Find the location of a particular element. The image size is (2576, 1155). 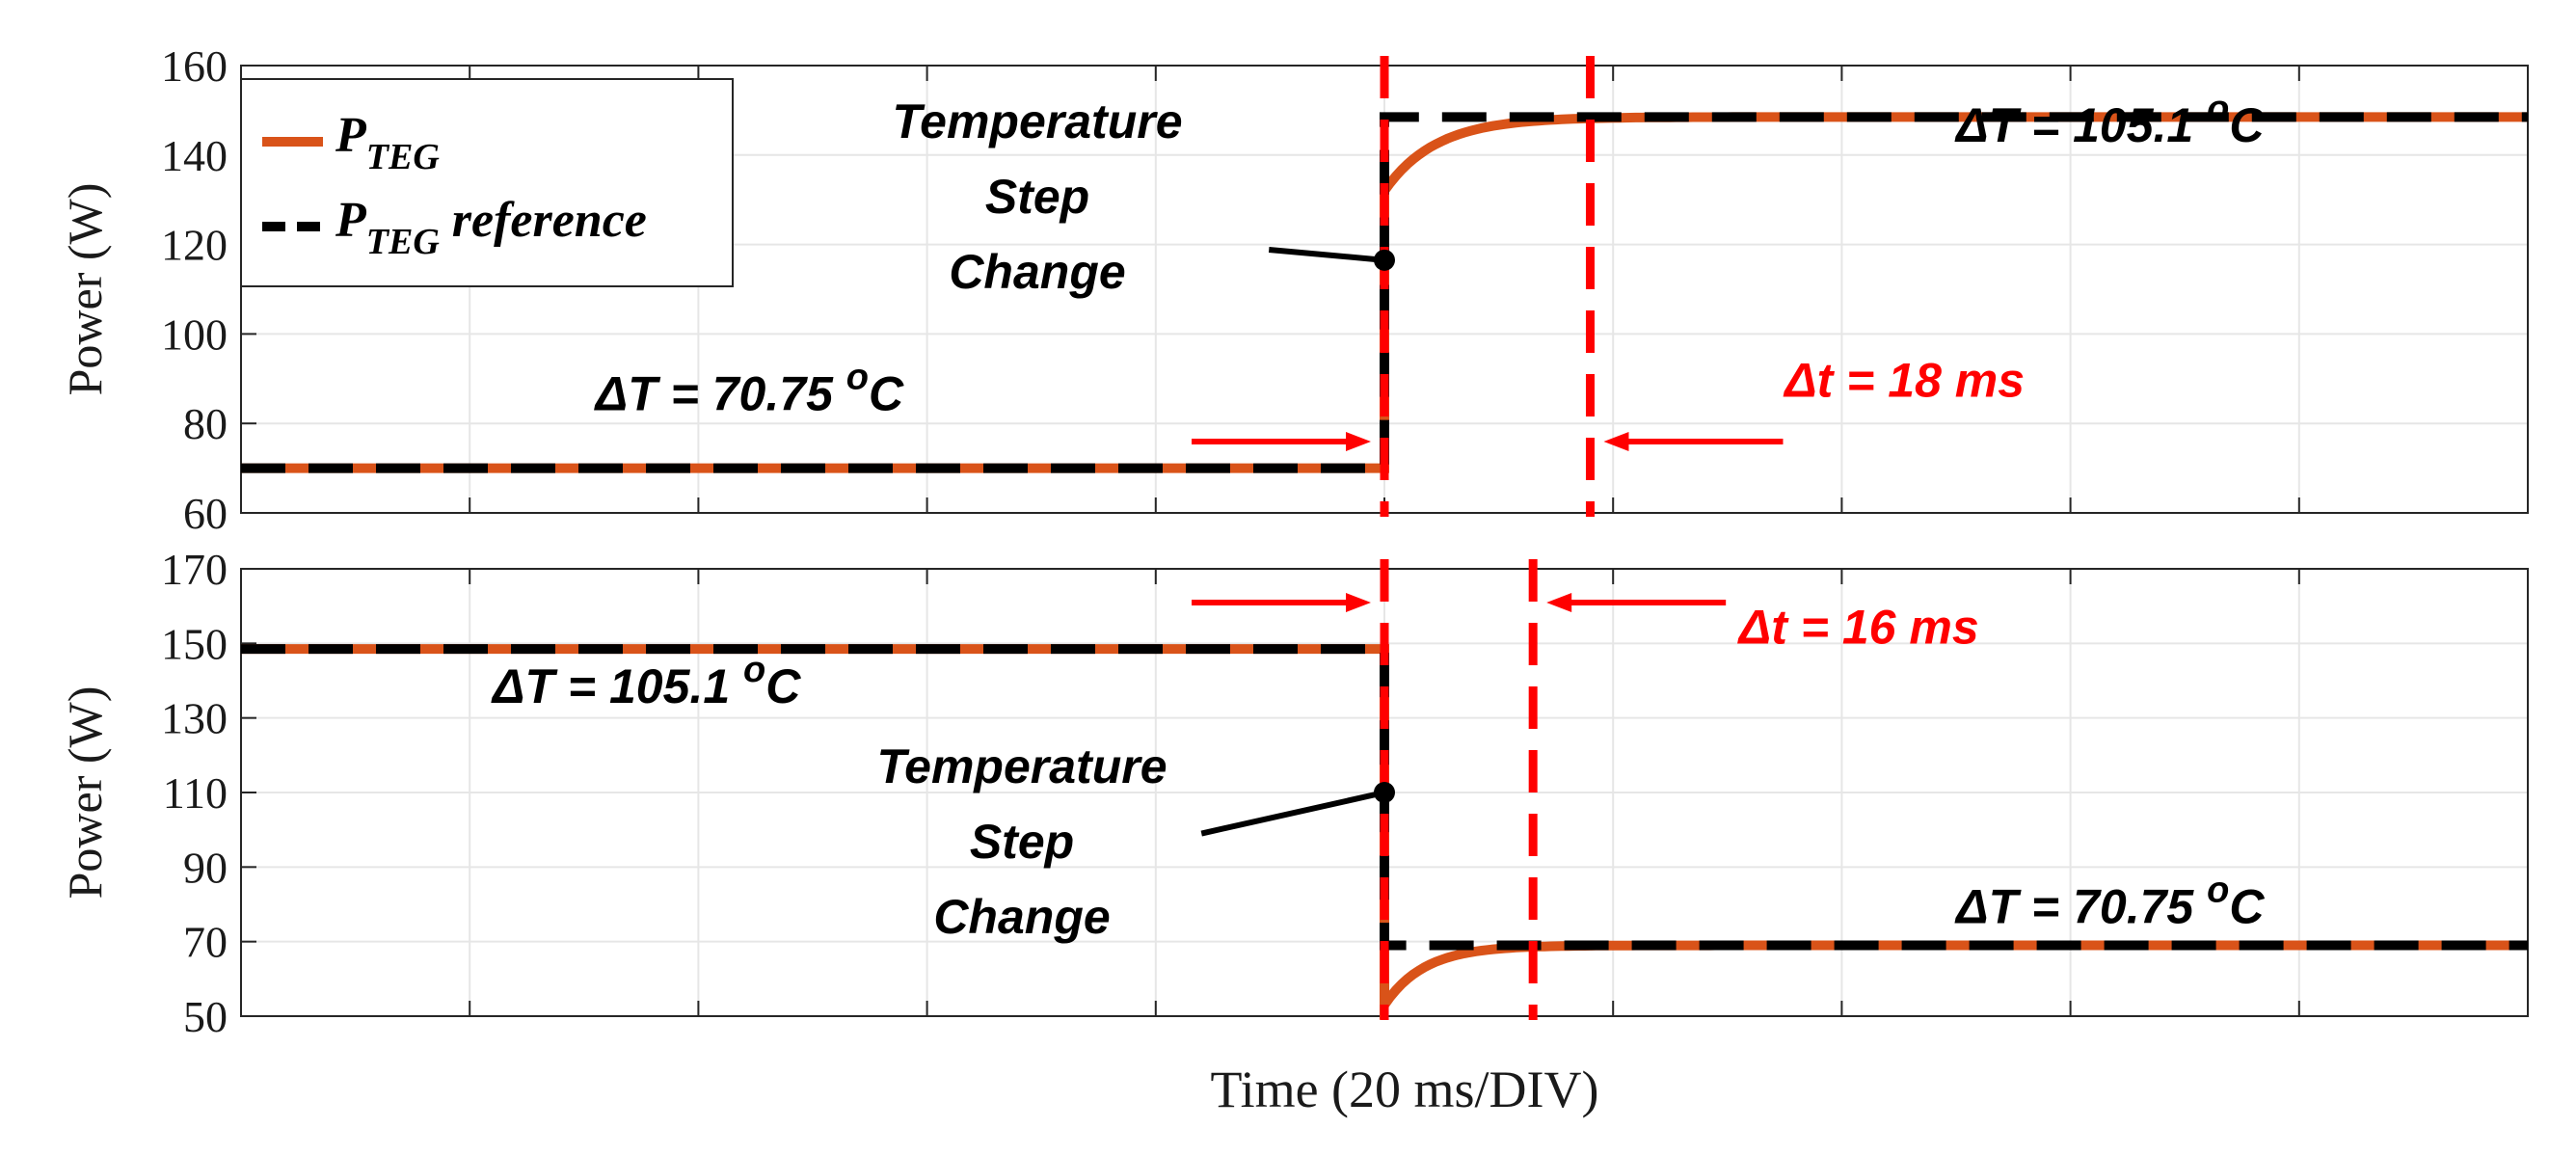

y-tick-label: 80 is located at coordinates (206, 424).